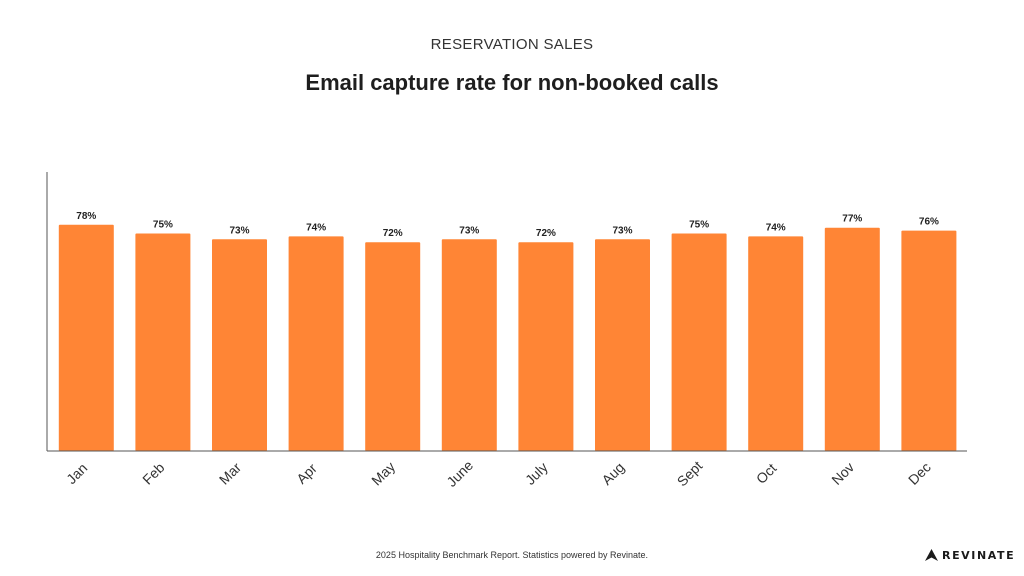  What do you see at coordinates (929, 222) in the screenshot?
I see `data-label: 76%` at bounding box center [929, 222].